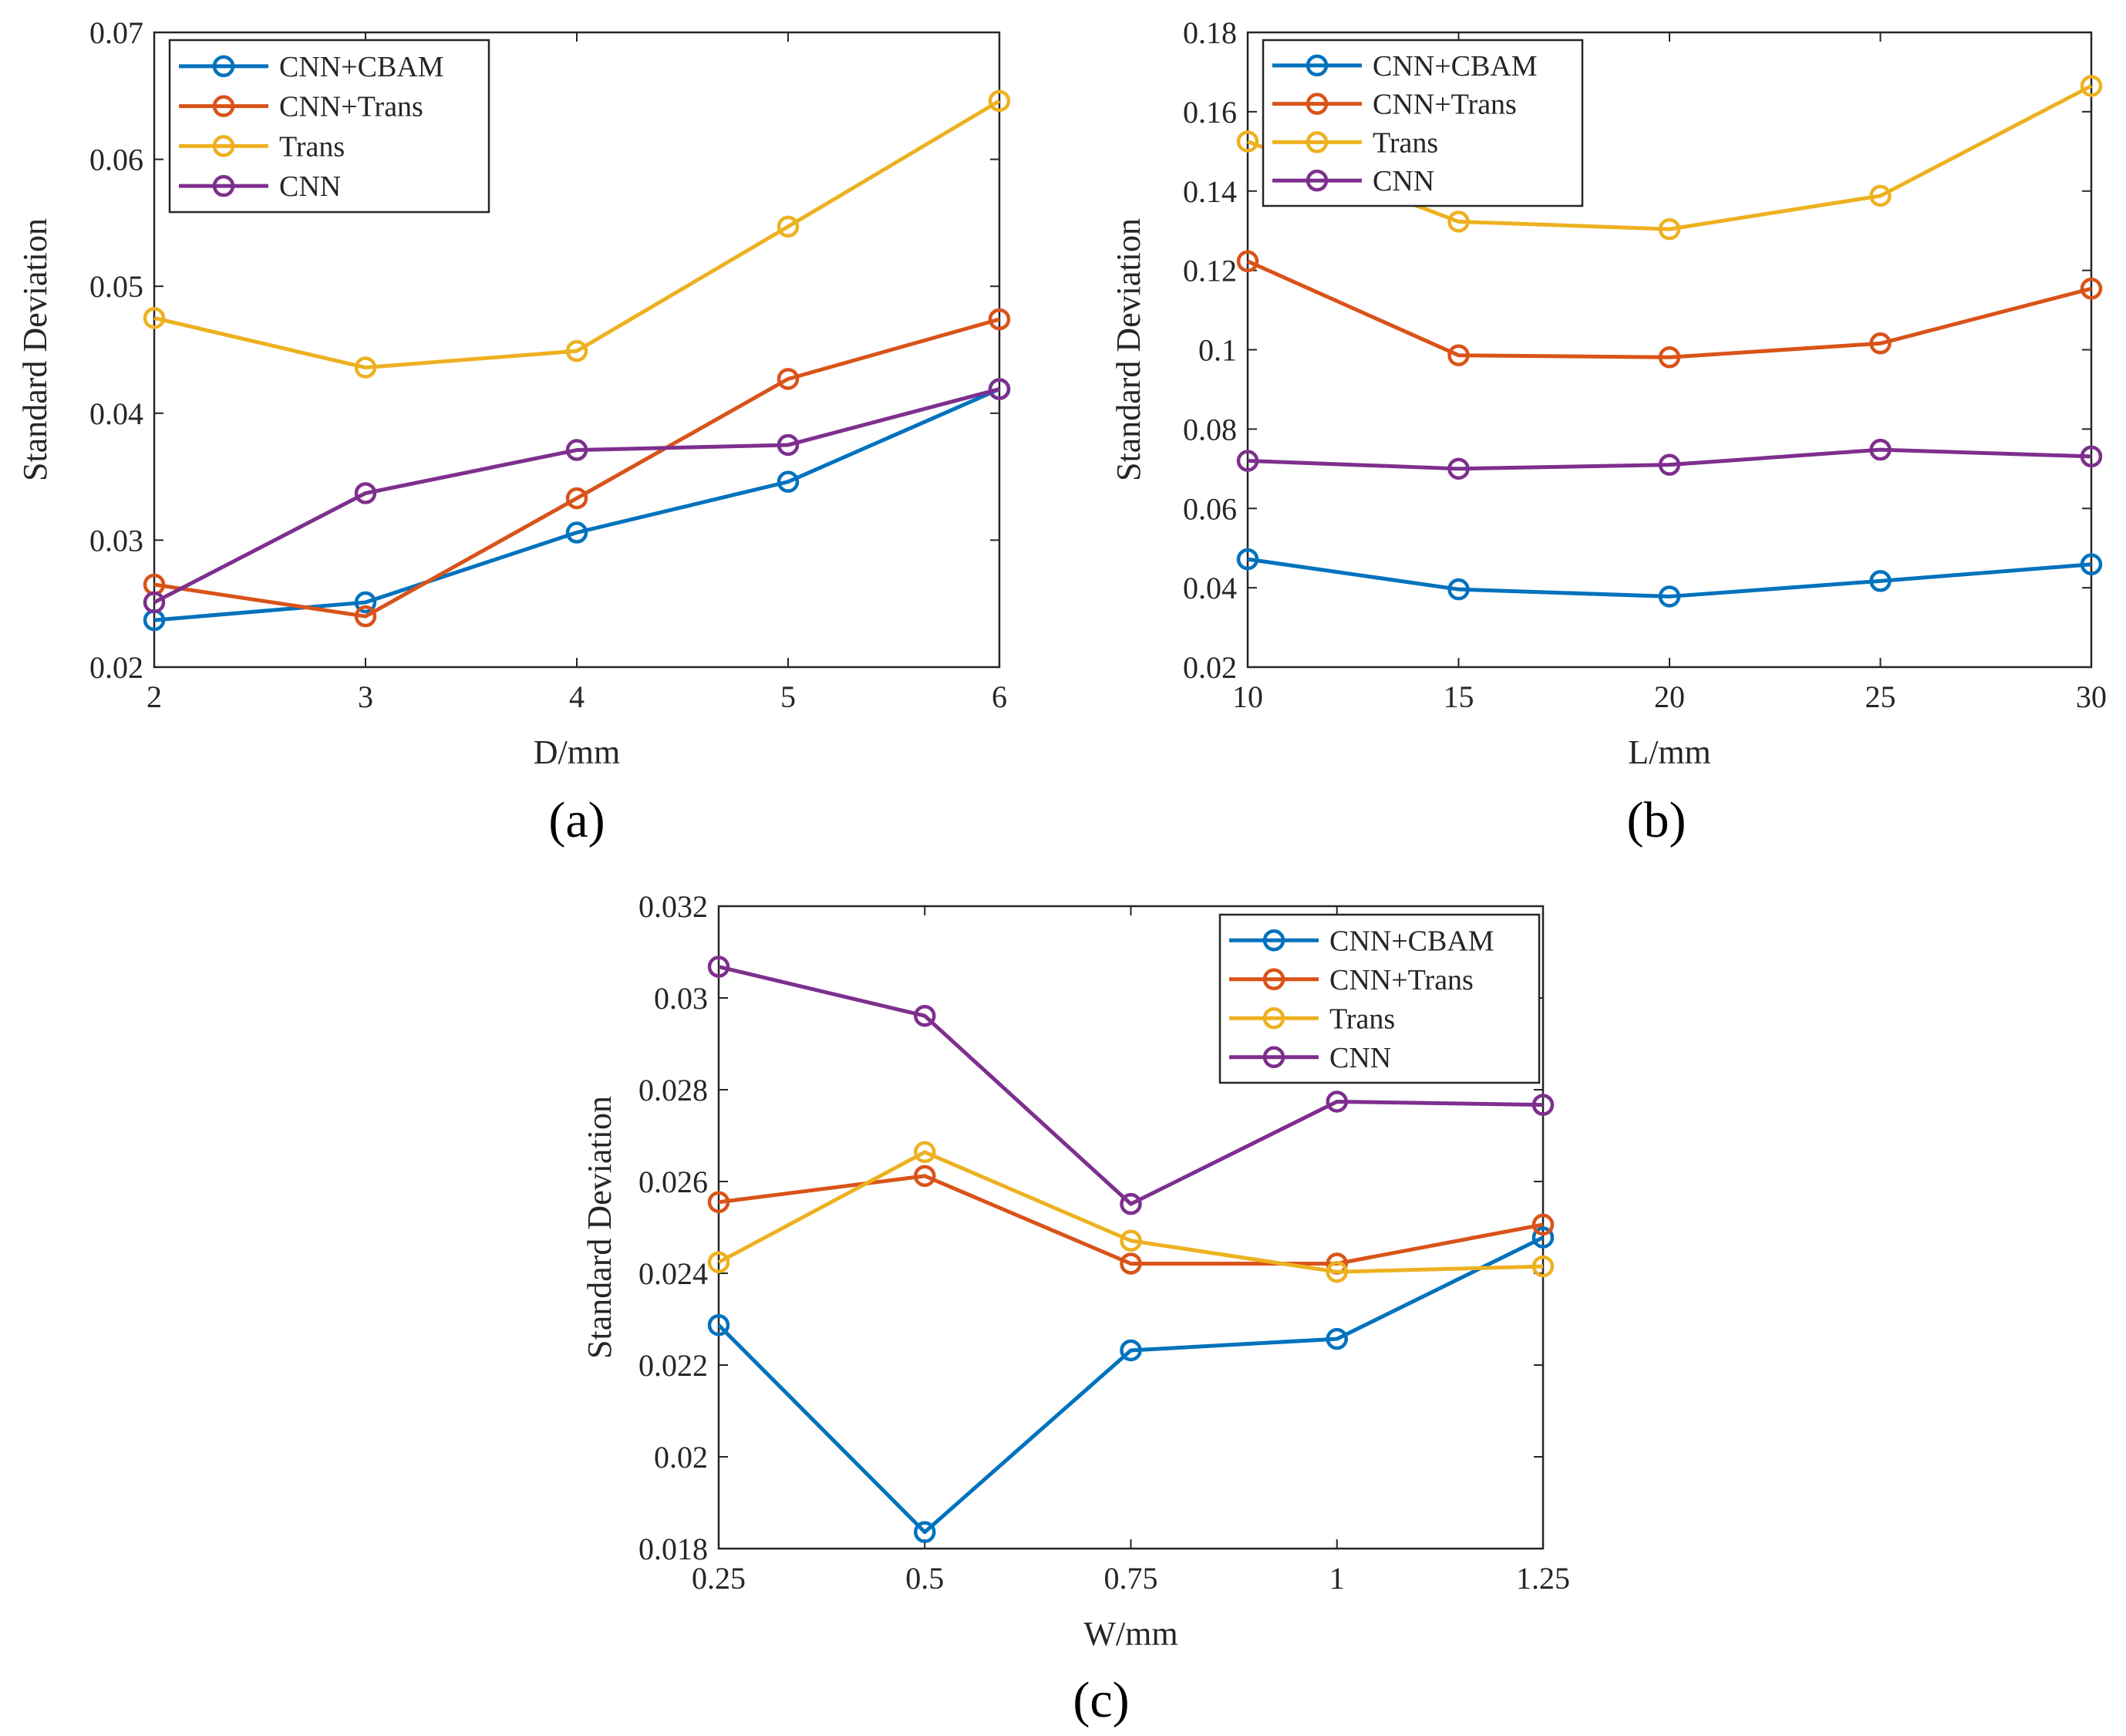  I want to click on y-tick-label: 0.18, so click(1210, 32).